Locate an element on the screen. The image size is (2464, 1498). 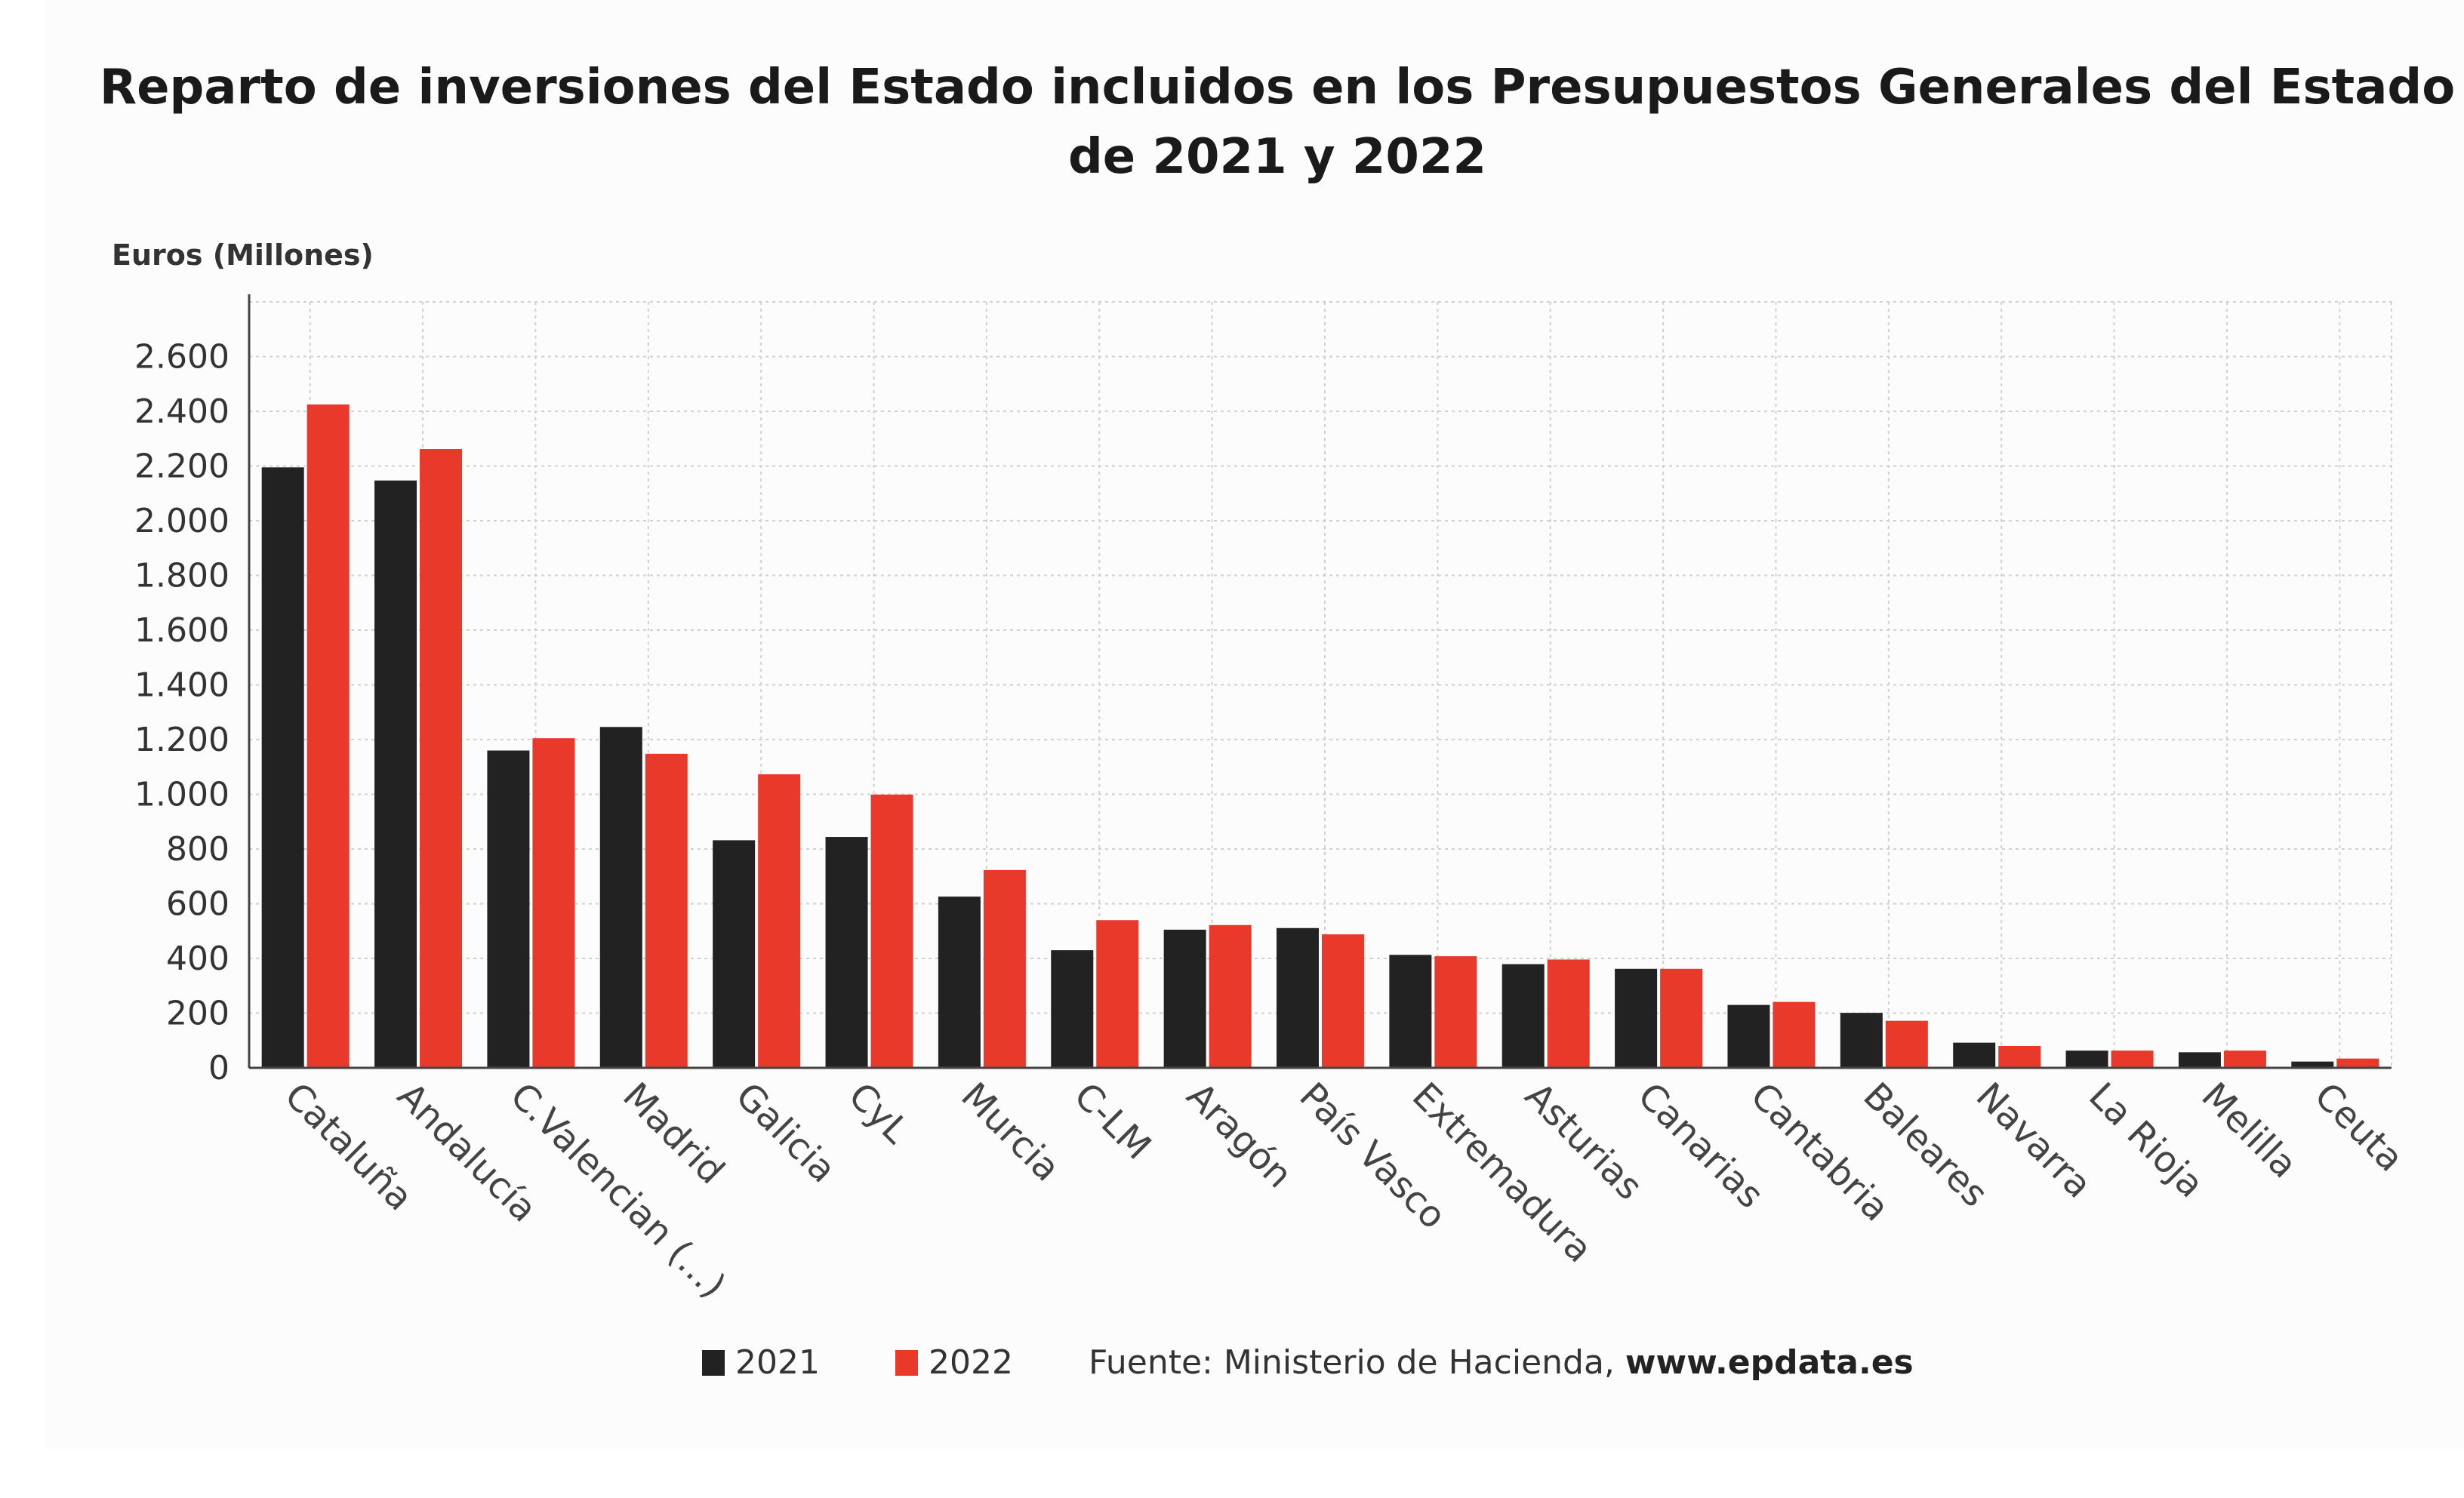
y-tick-label: 2.200 is located at coordinates (181, 467).